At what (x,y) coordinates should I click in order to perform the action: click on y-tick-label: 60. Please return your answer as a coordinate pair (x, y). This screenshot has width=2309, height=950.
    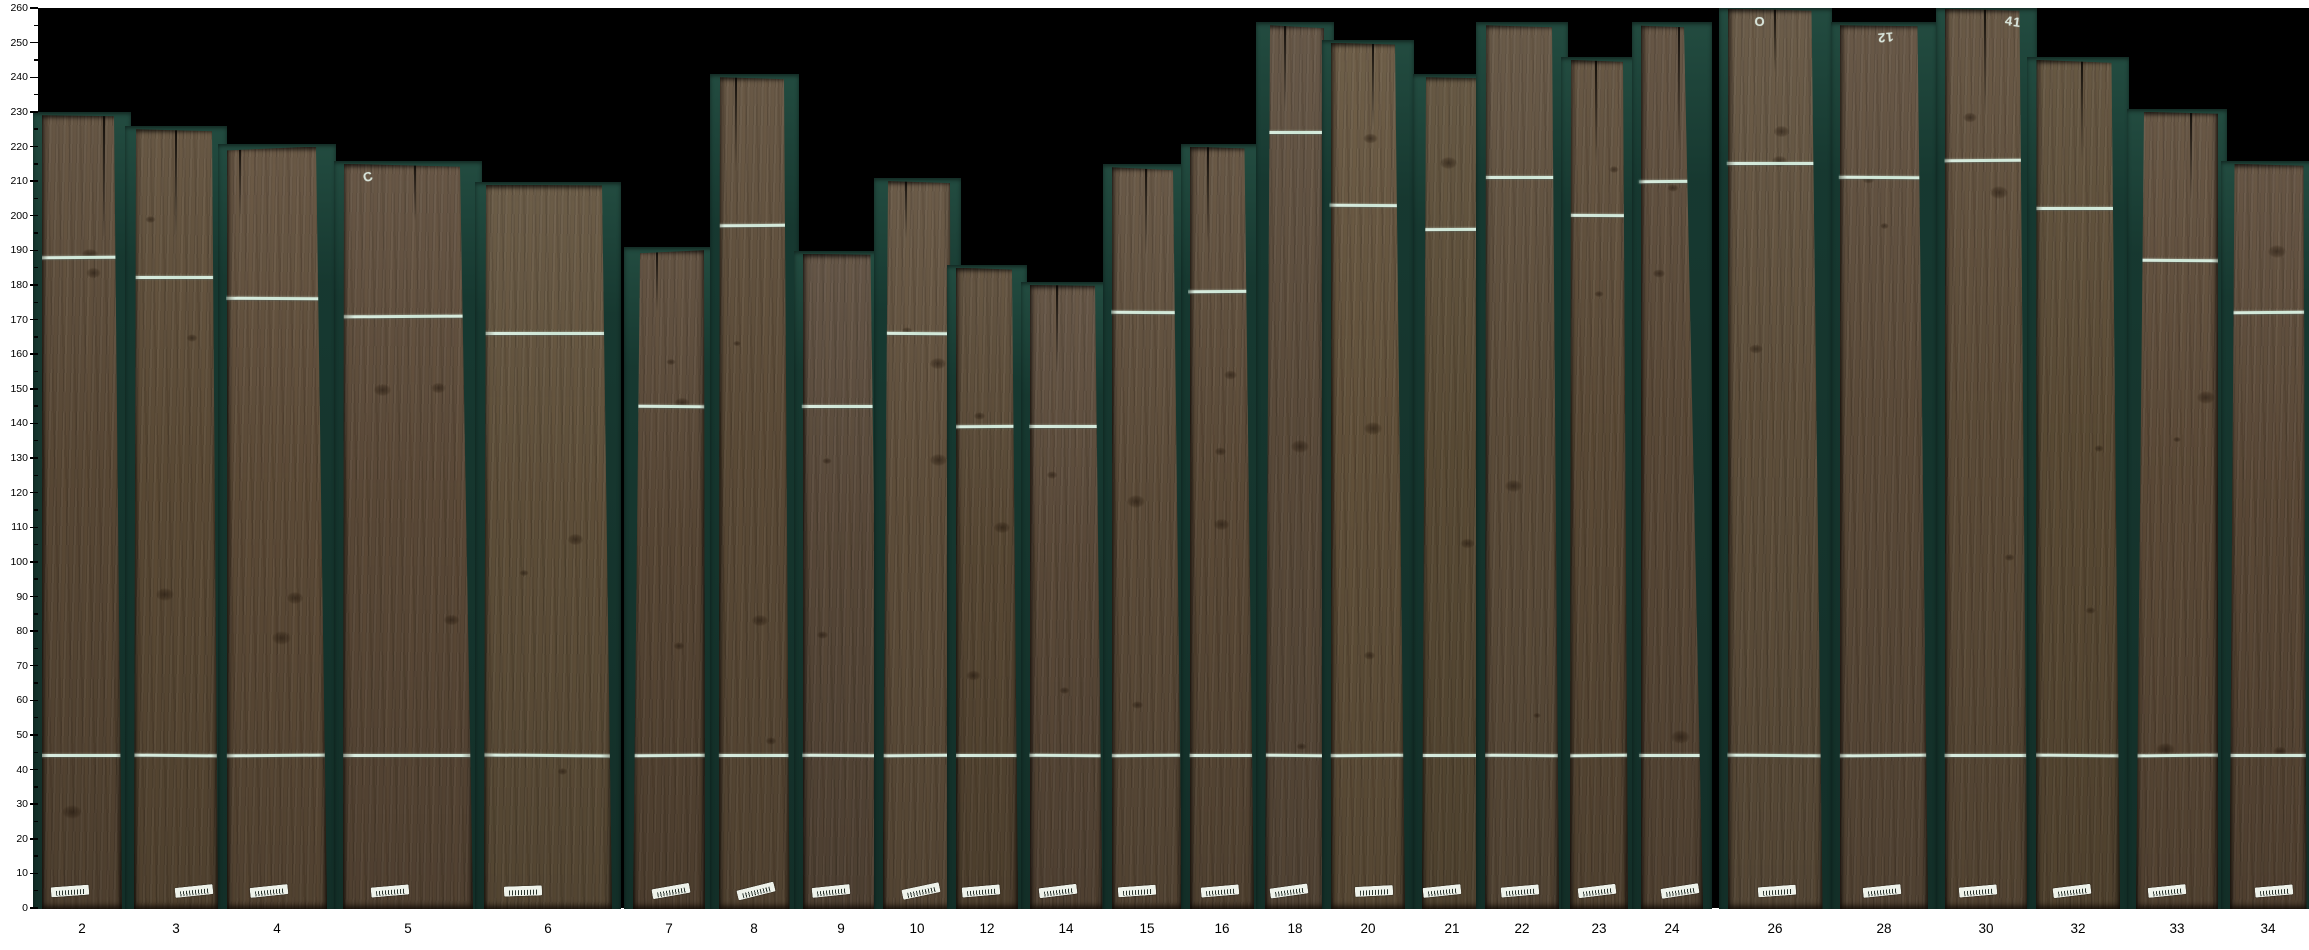
    Looking at the image, I should click on (22, 700).